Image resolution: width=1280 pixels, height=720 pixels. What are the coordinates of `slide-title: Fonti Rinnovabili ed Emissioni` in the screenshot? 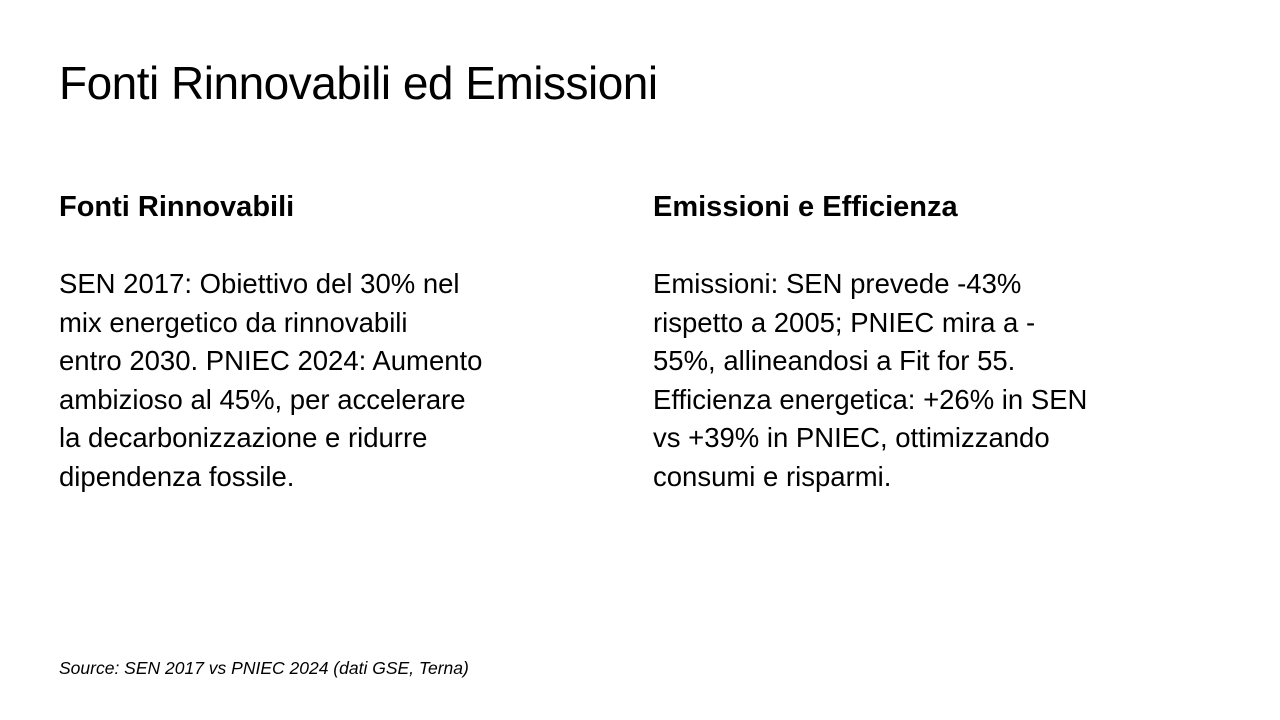 It's located at (358, 83).